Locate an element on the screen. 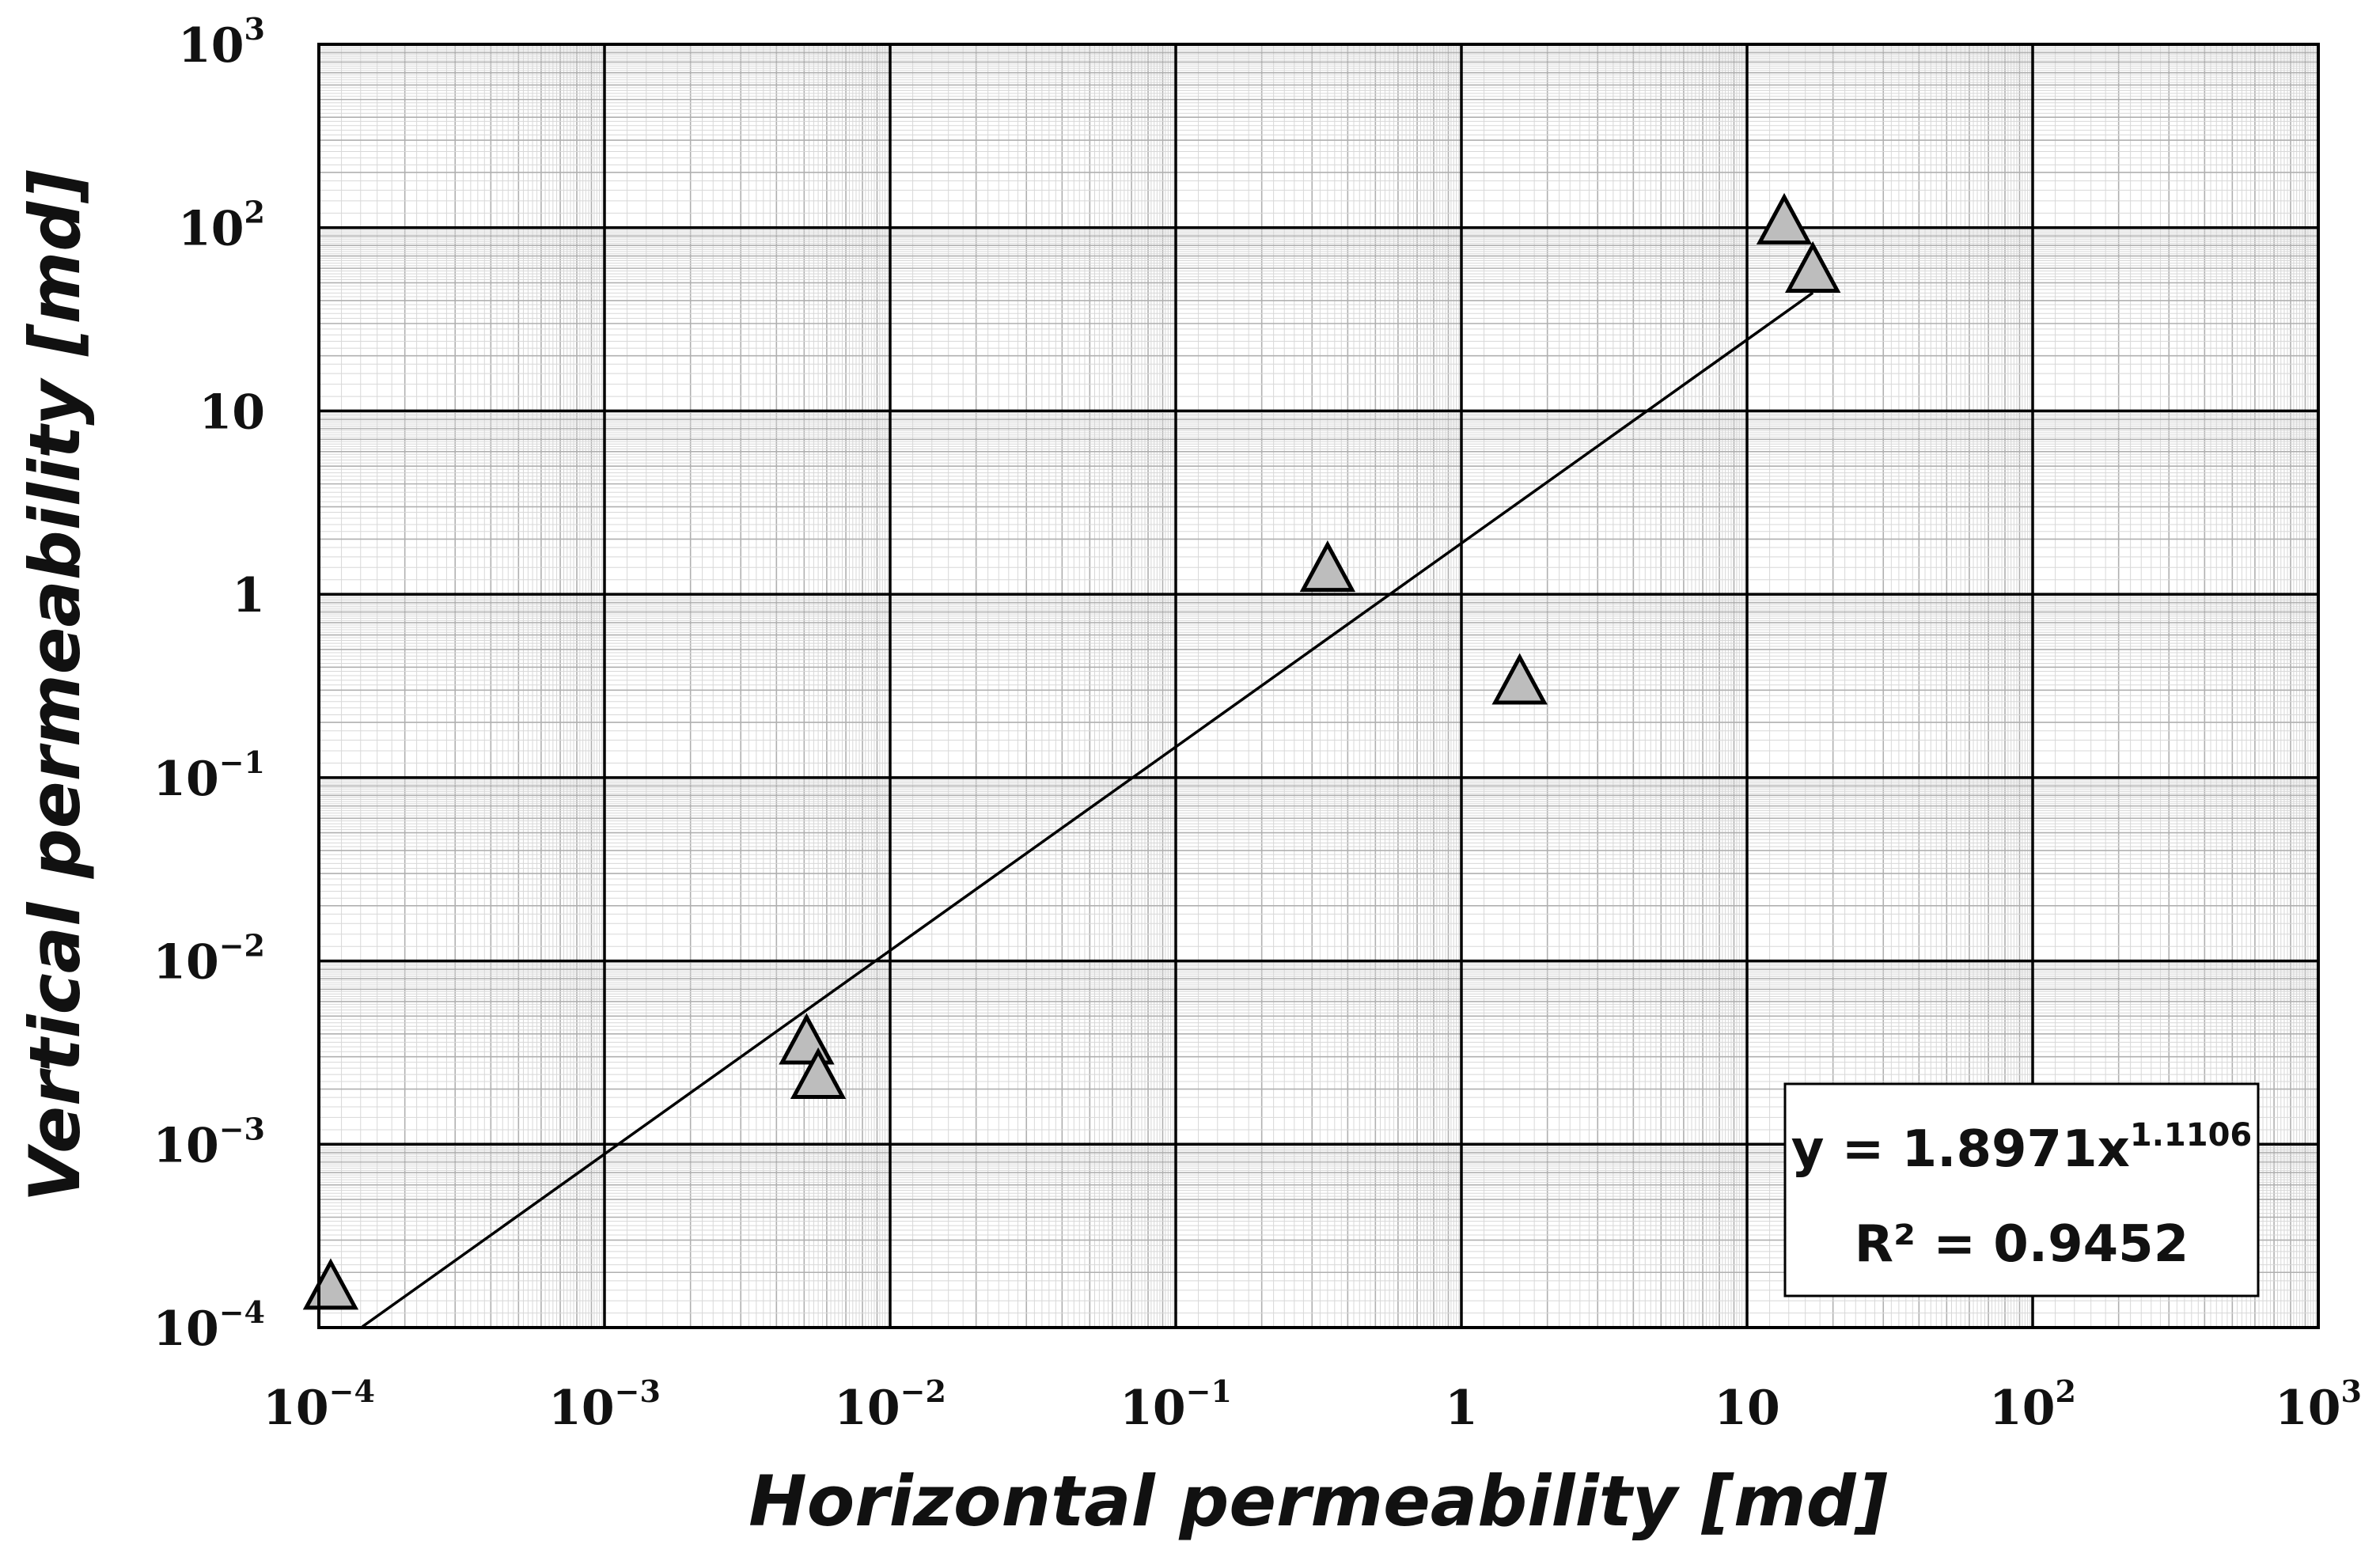  y-tick-label: 1 is located at coordinates (248, 595).